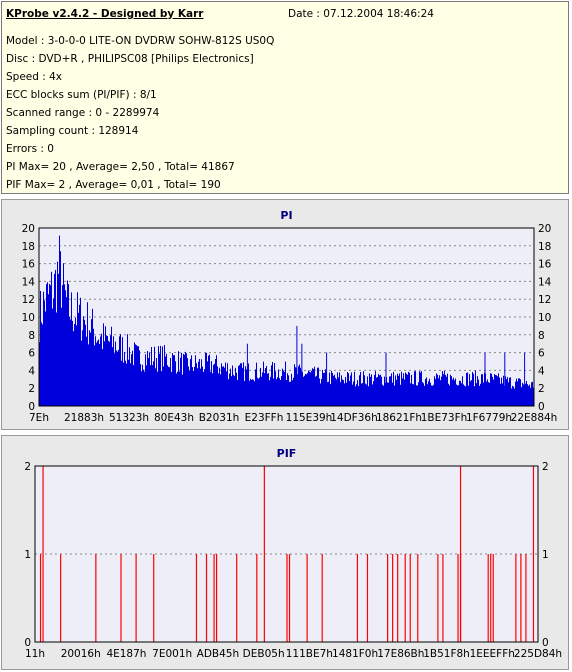  Describe the element at coordinates (399, 418) in the screenshot. I see `x-tick-label: 18621Fh` at that location.